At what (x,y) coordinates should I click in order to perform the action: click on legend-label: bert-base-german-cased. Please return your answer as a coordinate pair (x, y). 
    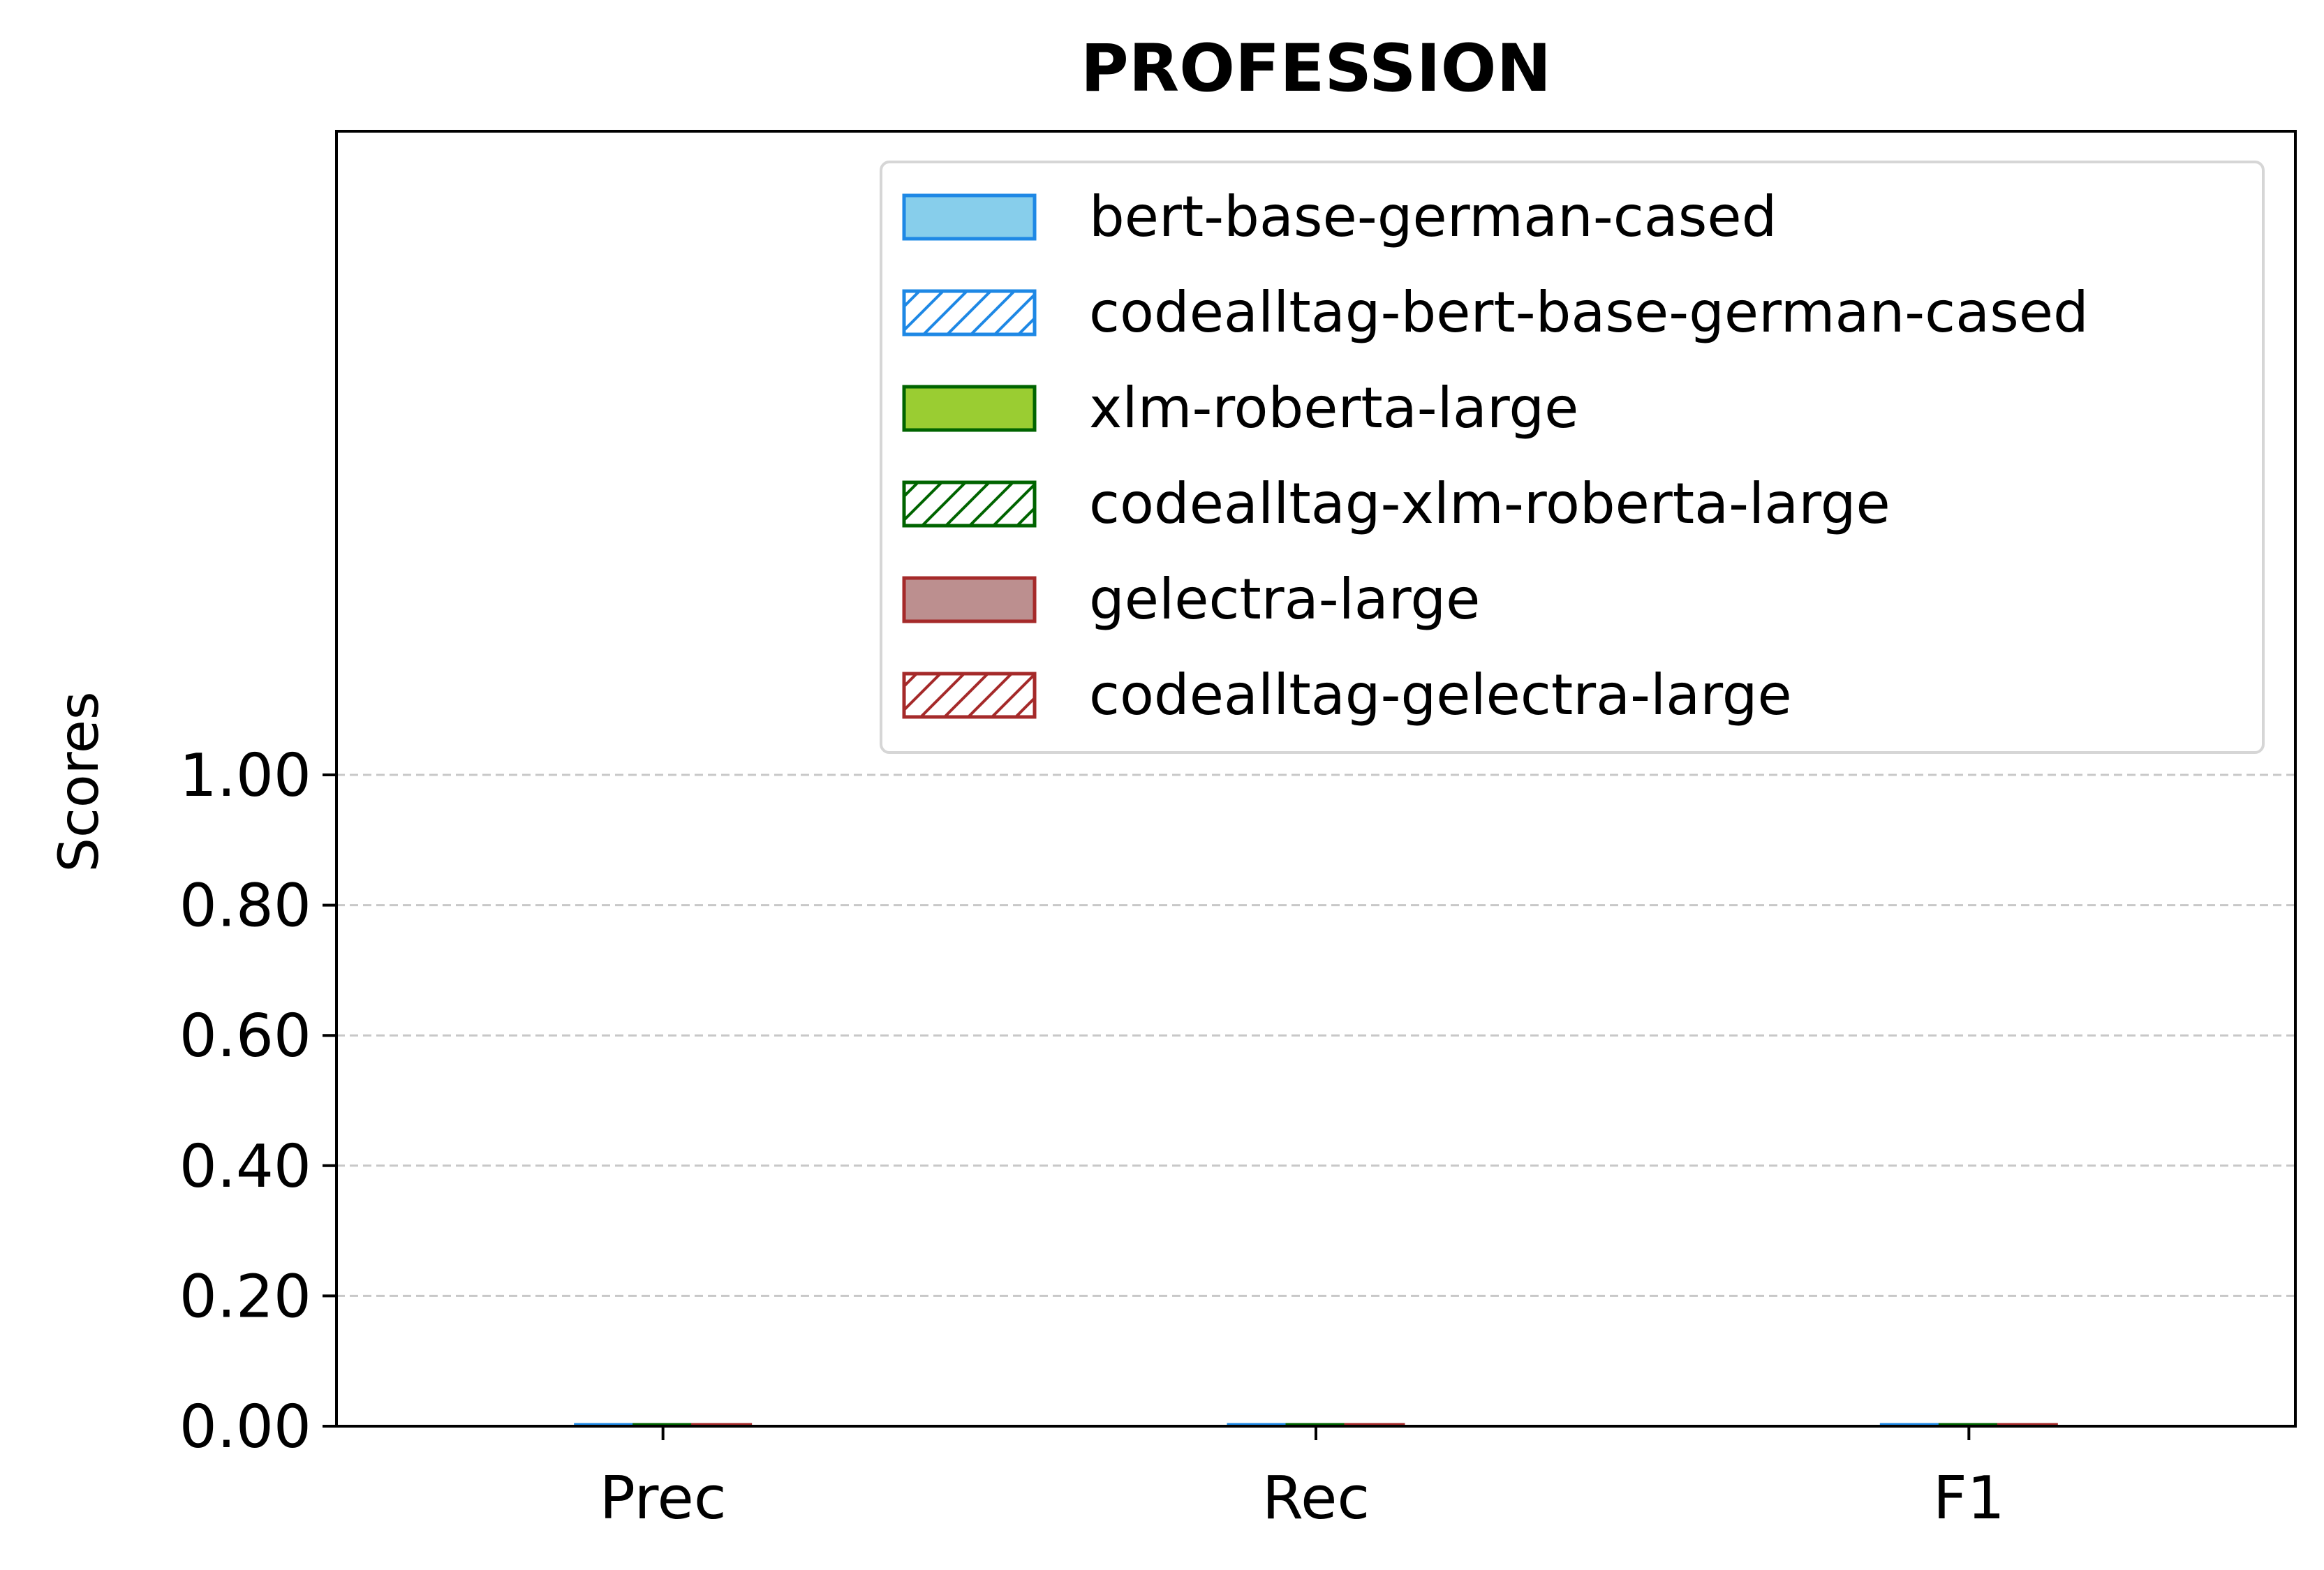
    Looking at the image, I should click on (1433, 217).